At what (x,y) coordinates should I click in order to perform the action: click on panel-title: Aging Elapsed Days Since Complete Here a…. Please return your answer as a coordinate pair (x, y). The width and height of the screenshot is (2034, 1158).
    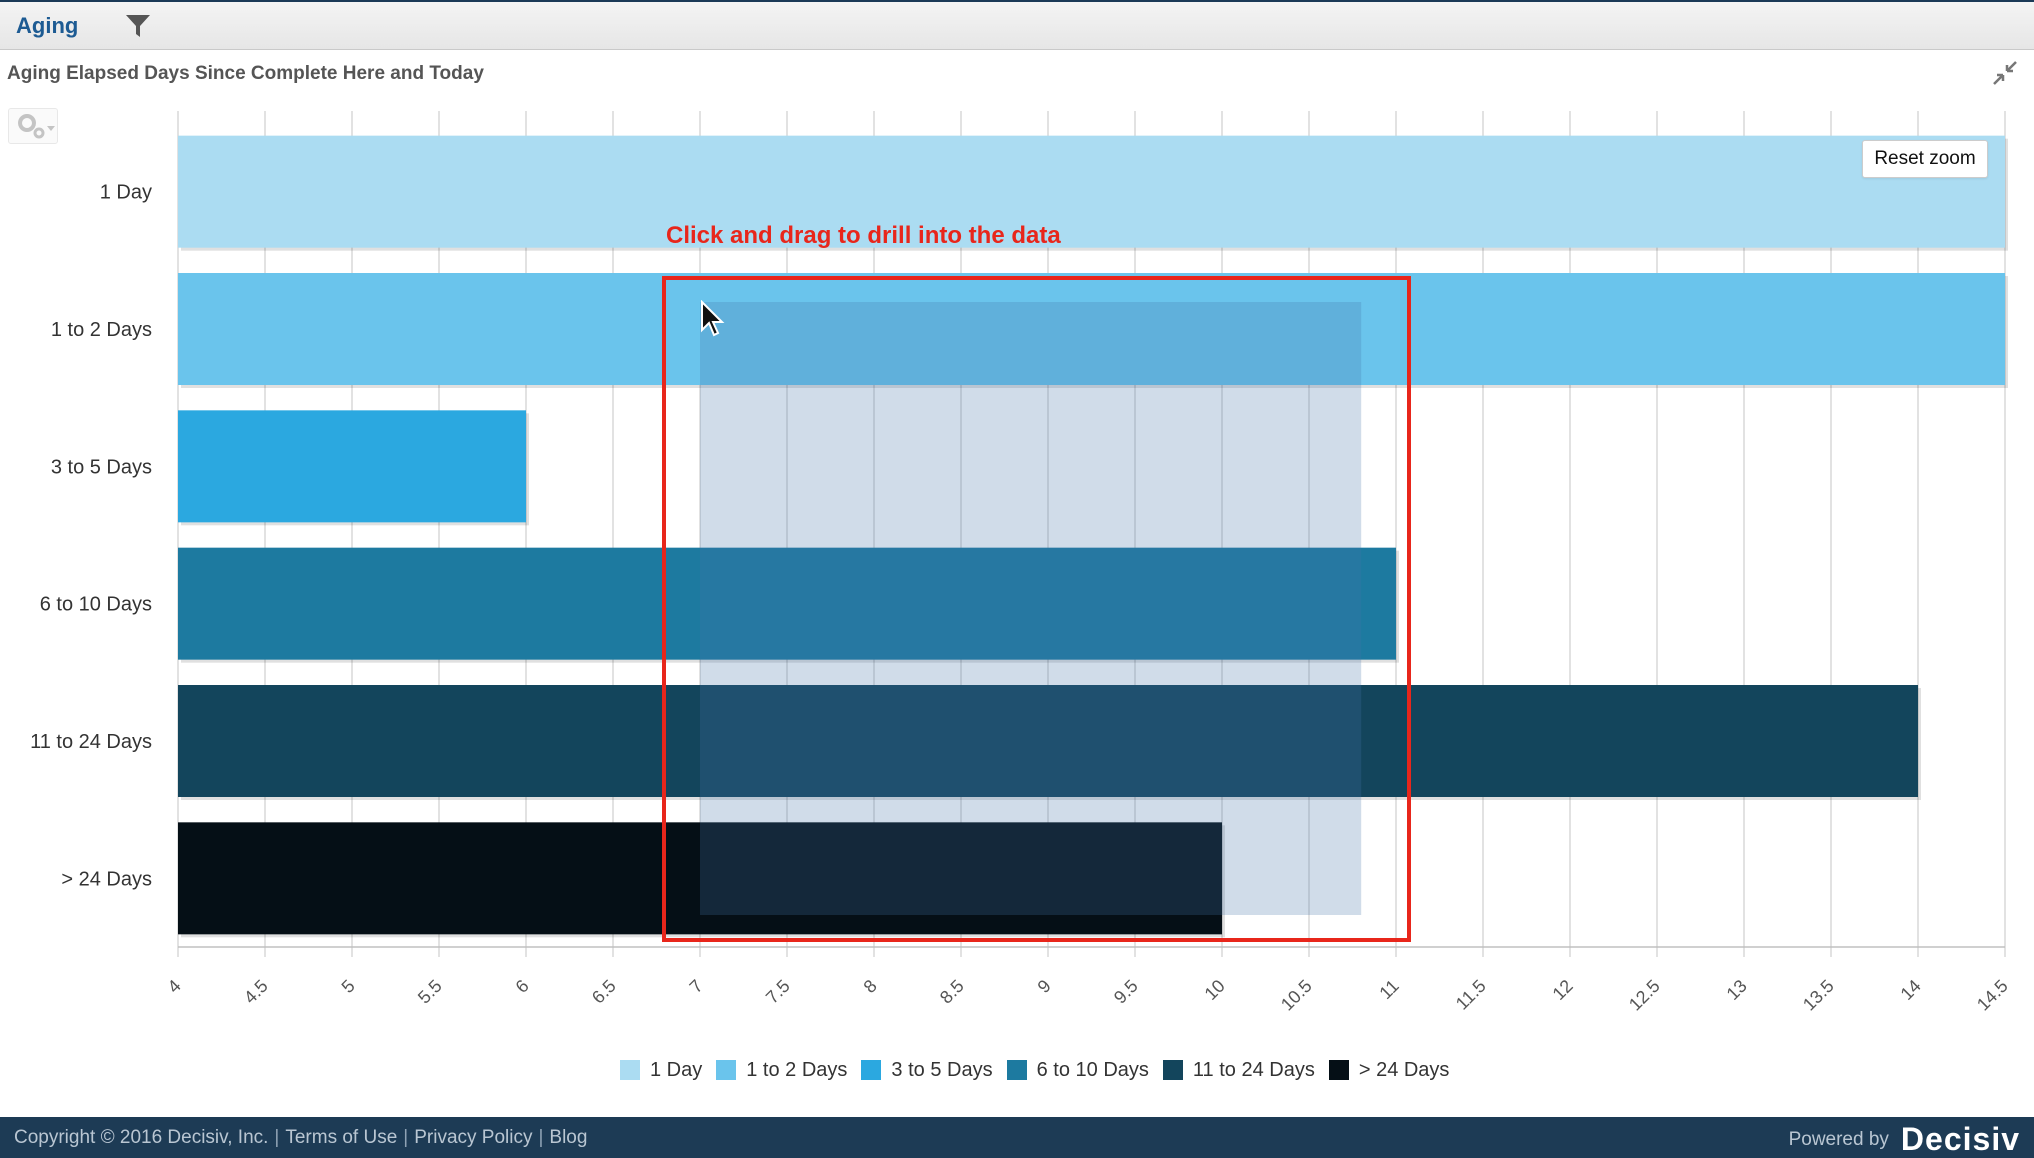
    Looking at the image, I should click on (245, 73).